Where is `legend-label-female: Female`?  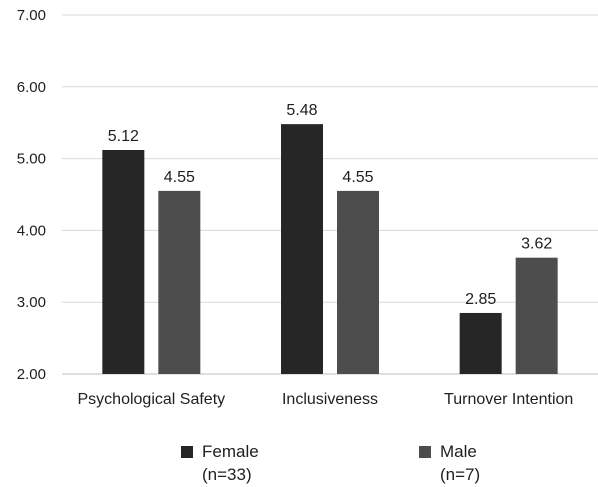
legend-label-female: Female is located at coordinates (230, 451).